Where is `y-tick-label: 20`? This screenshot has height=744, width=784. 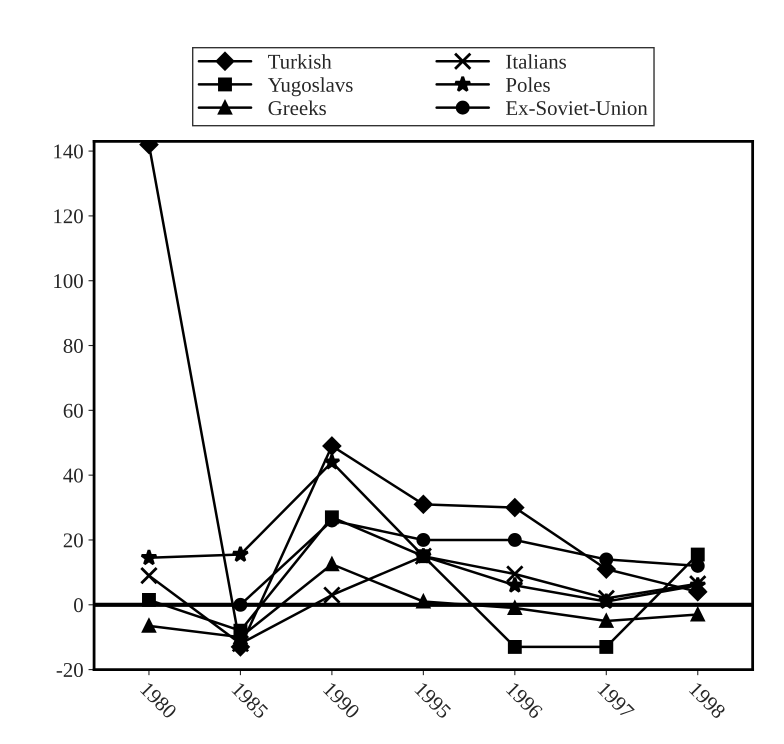
y-tick-label: 20 is located at coordinates (73, 540).